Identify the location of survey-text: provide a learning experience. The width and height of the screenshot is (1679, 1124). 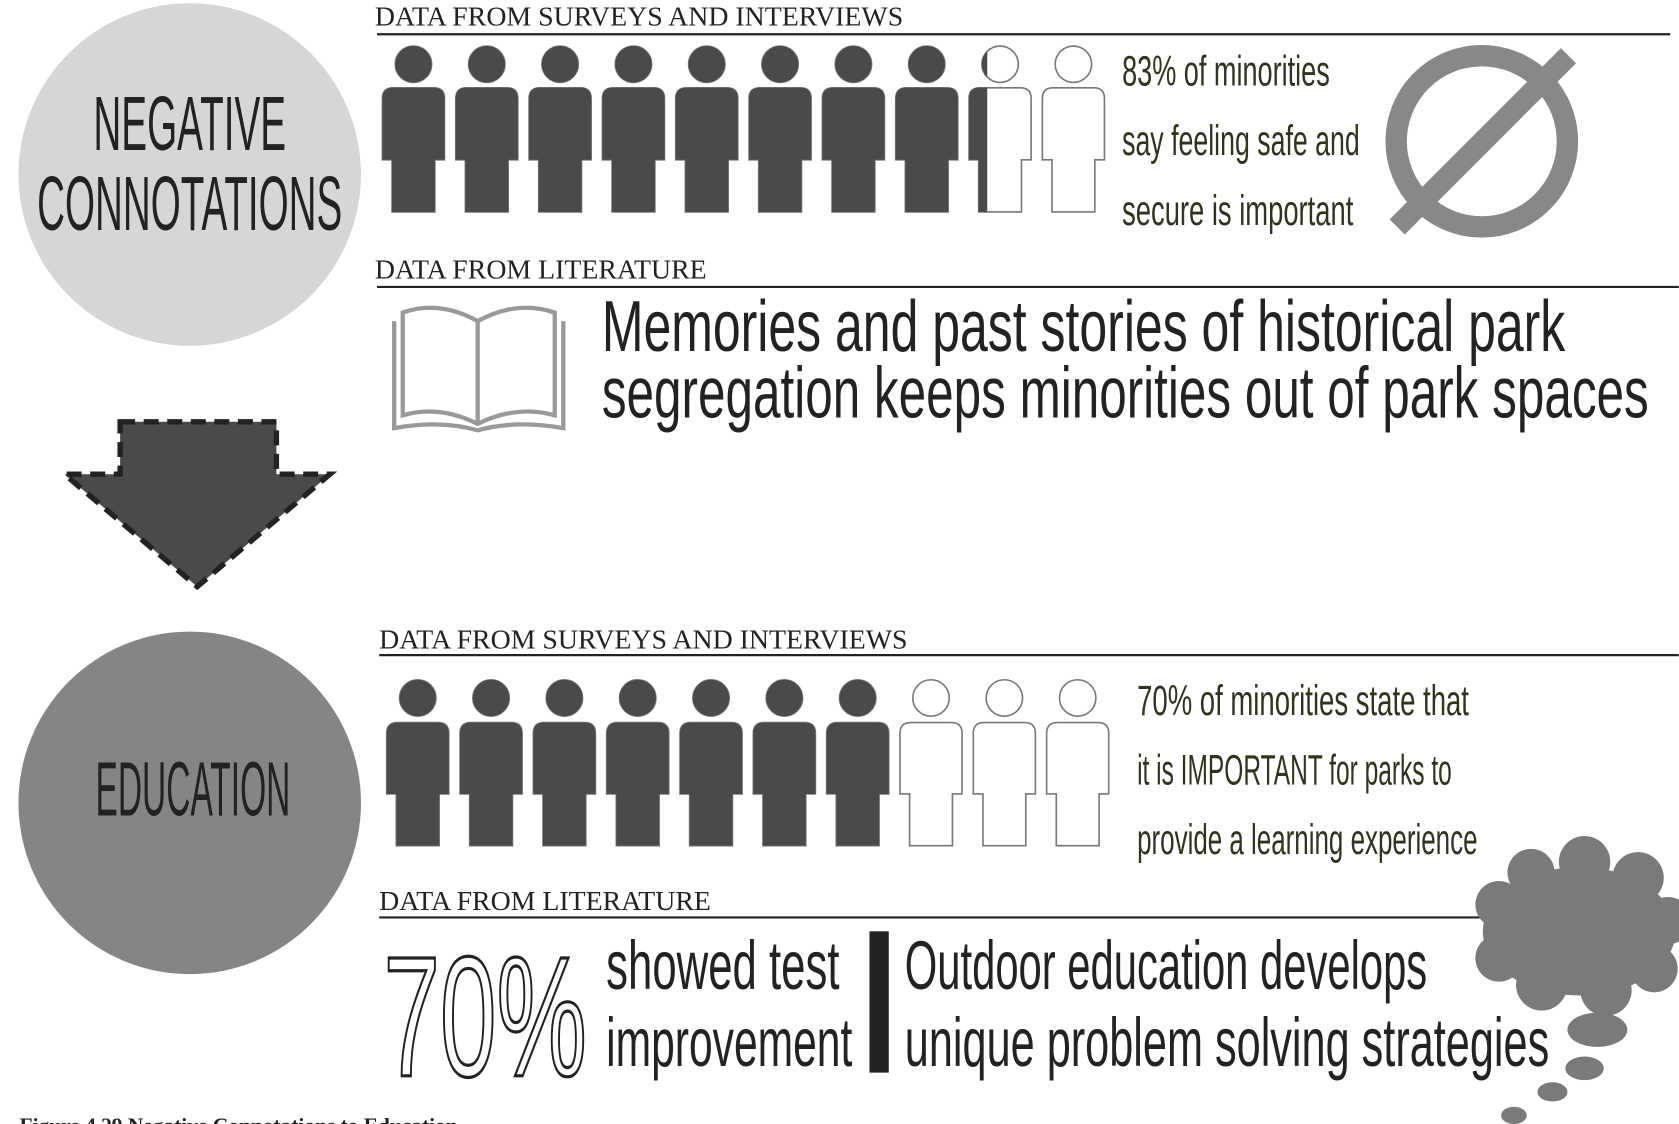
(1307, 840).